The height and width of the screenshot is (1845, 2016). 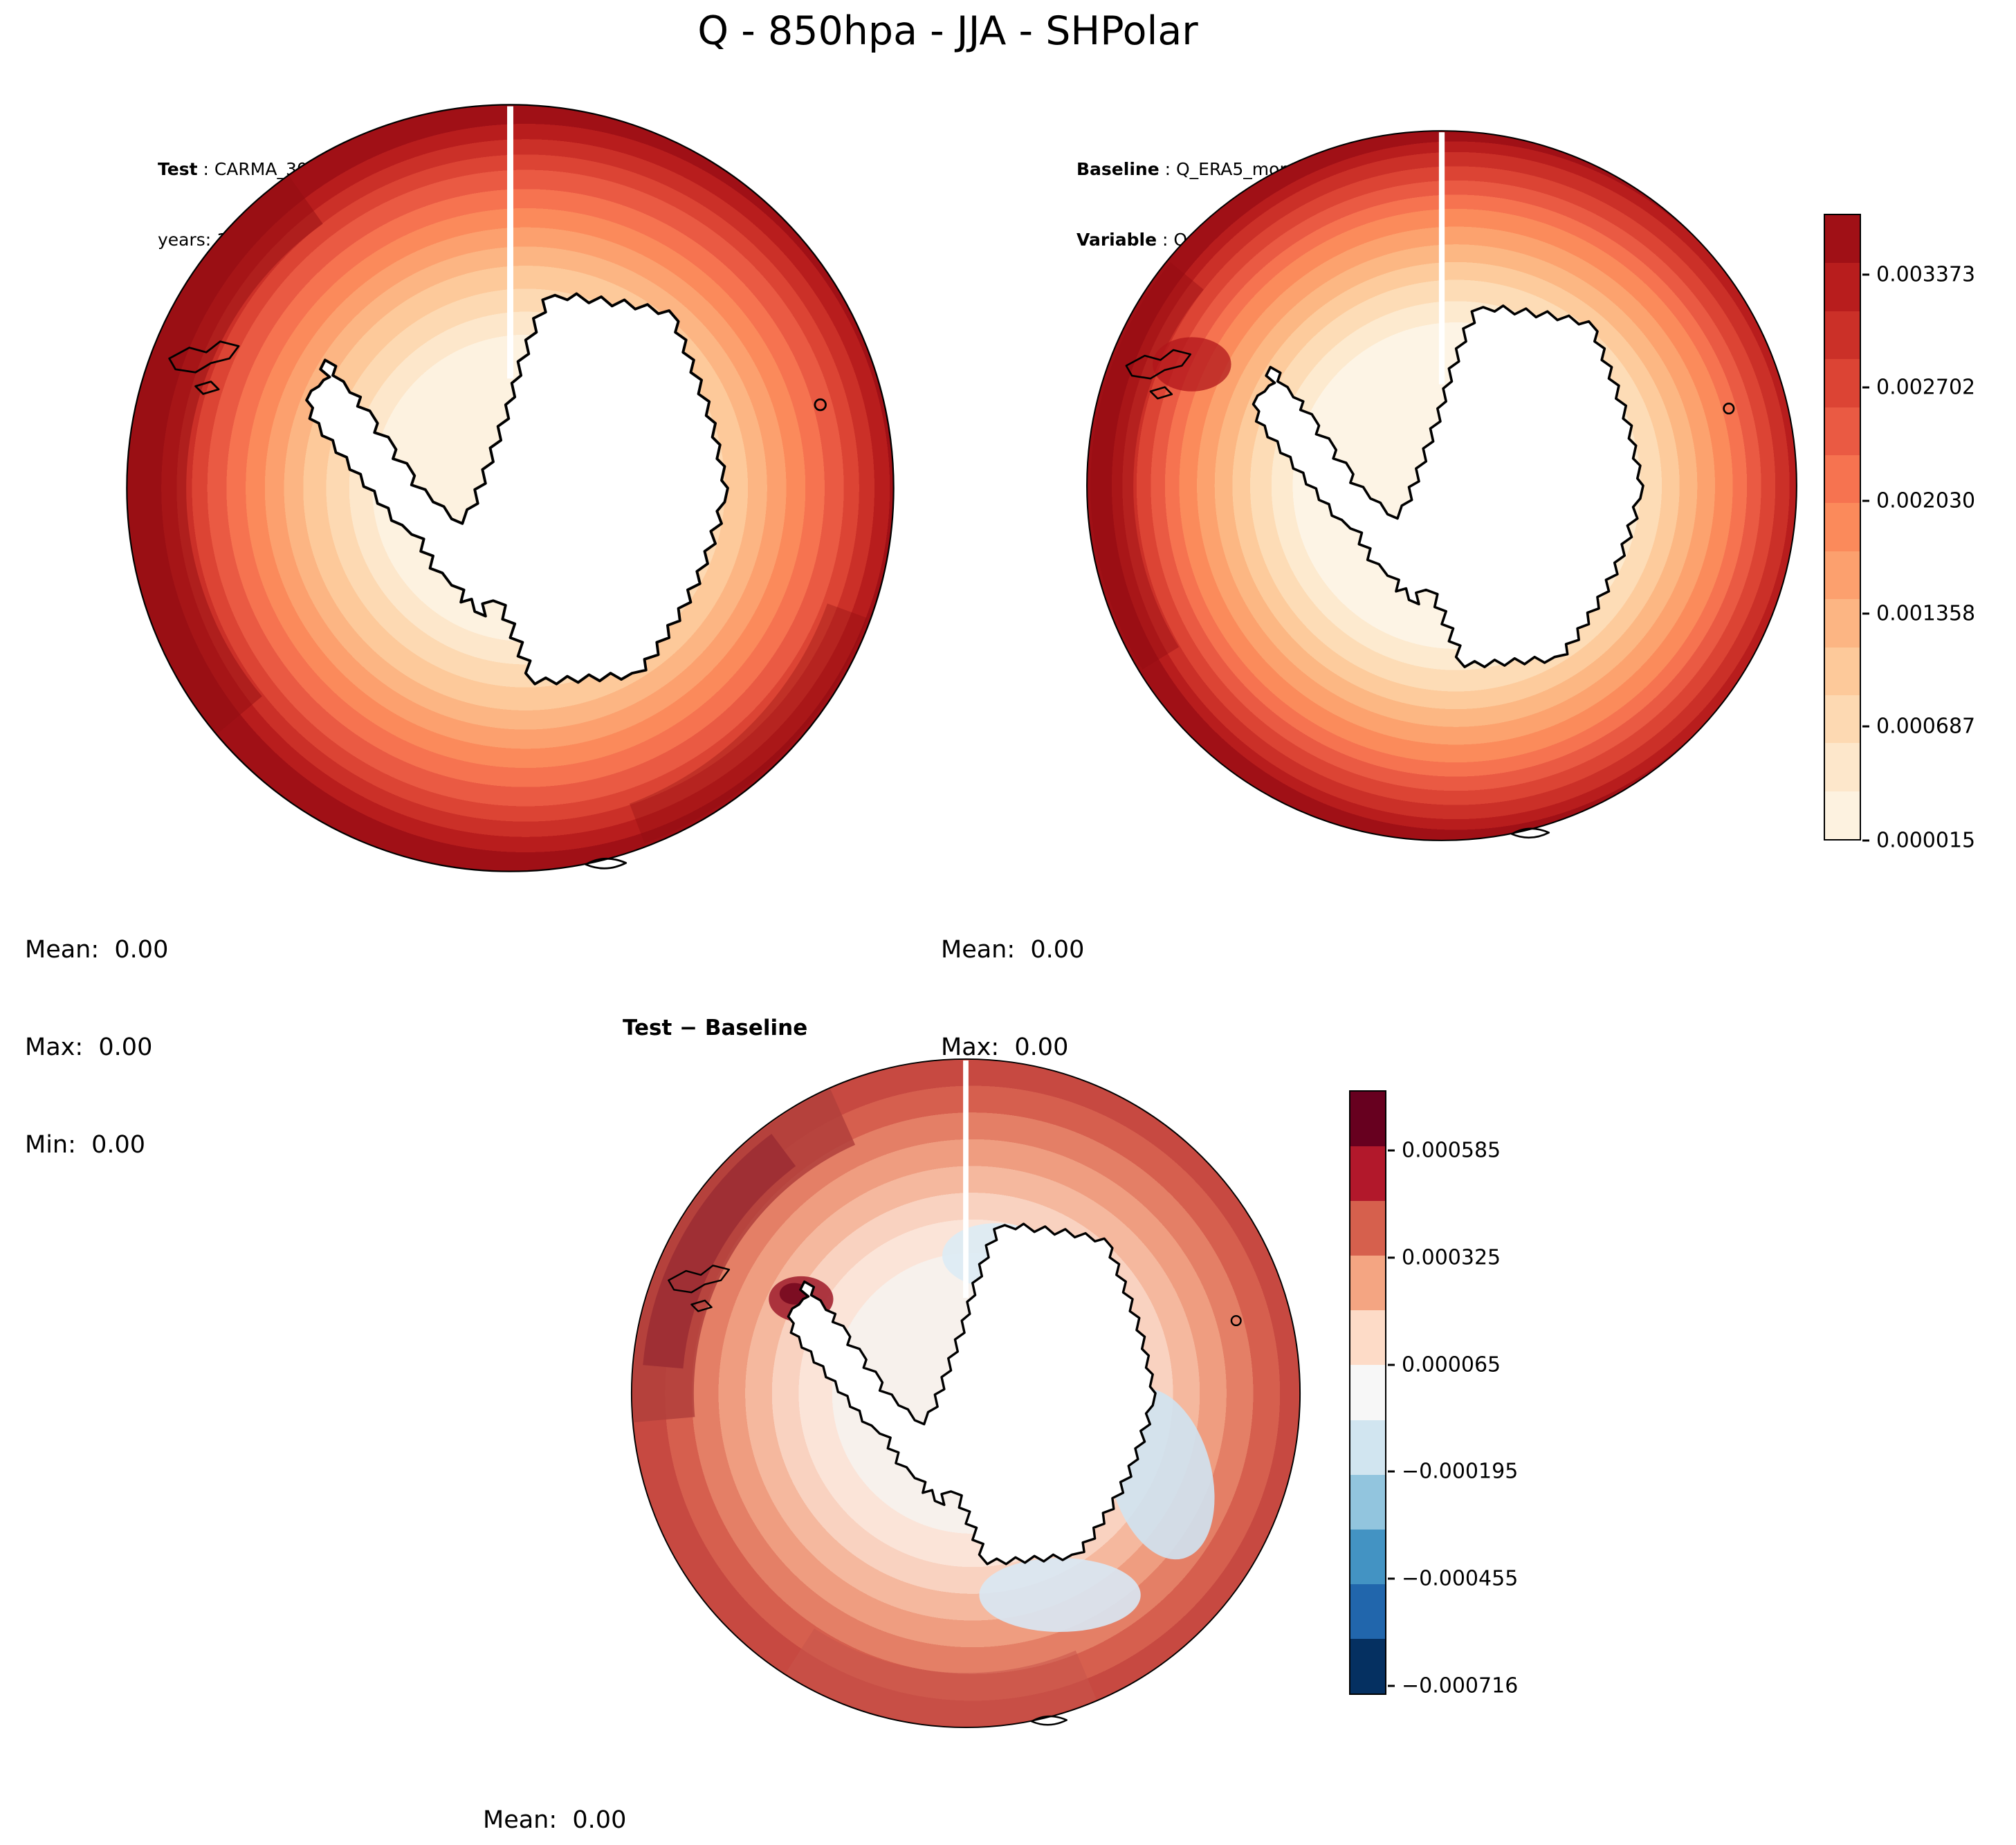 I want to click on colorbar-main-bar, so click(x=1842, y=527).